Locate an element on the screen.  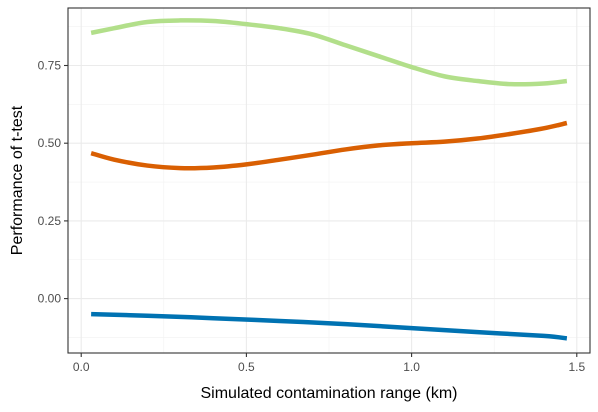
y-axis-title: Performance of t-test is located at coordinates (17, 180).